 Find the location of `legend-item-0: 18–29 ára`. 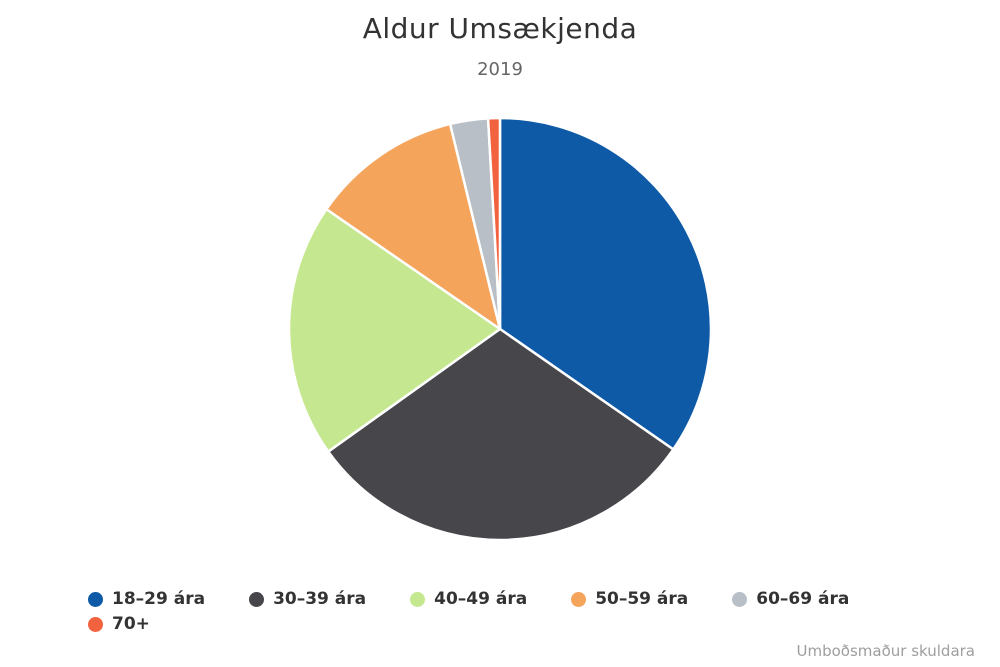

legend-item-0: 18–29 ára is located at coordinates (146, 599).